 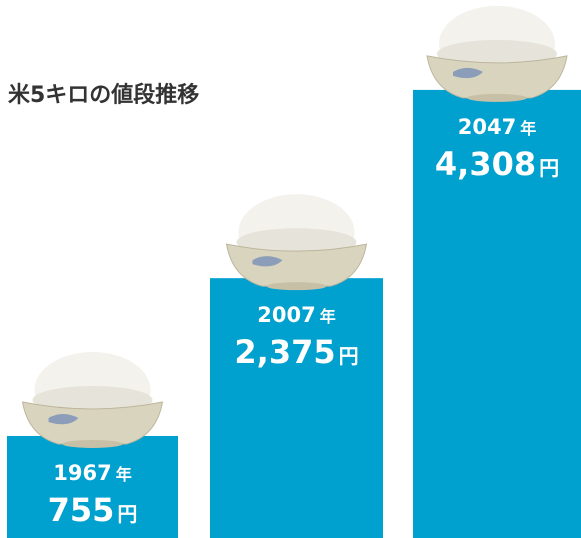 I want to click on value: 755, so click(x=81, y=510).